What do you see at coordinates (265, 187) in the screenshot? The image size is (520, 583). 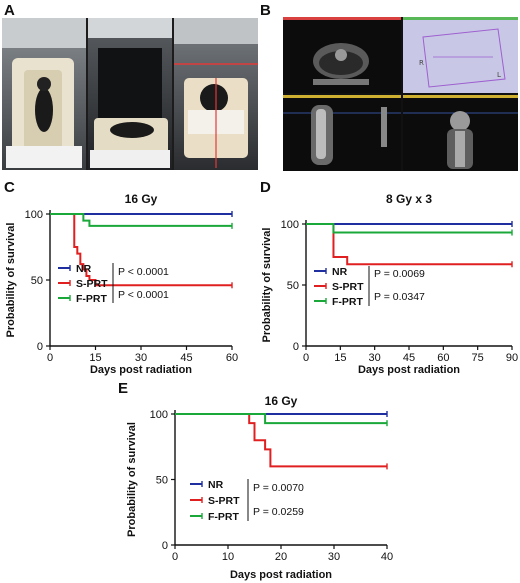 I see `panel-letter-d: D` at bounding box center [265, 187].